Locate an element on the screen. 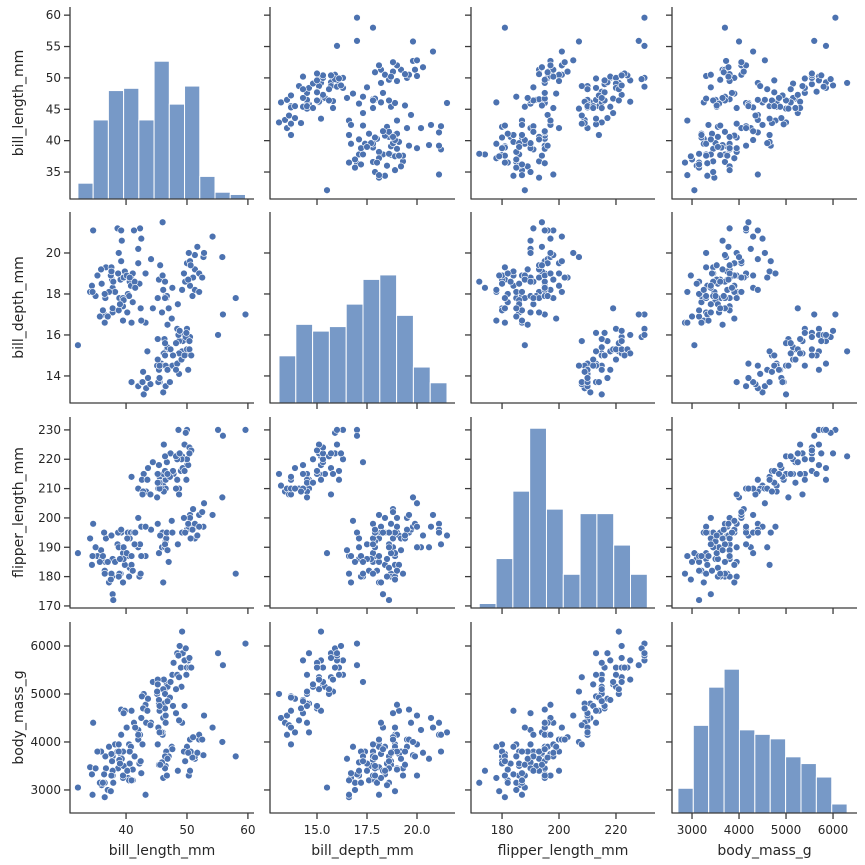 Image resolution: width=865 pixels, height=865 pixels. y-axis-label: body_mass_g is located at coordinates (19, 717).